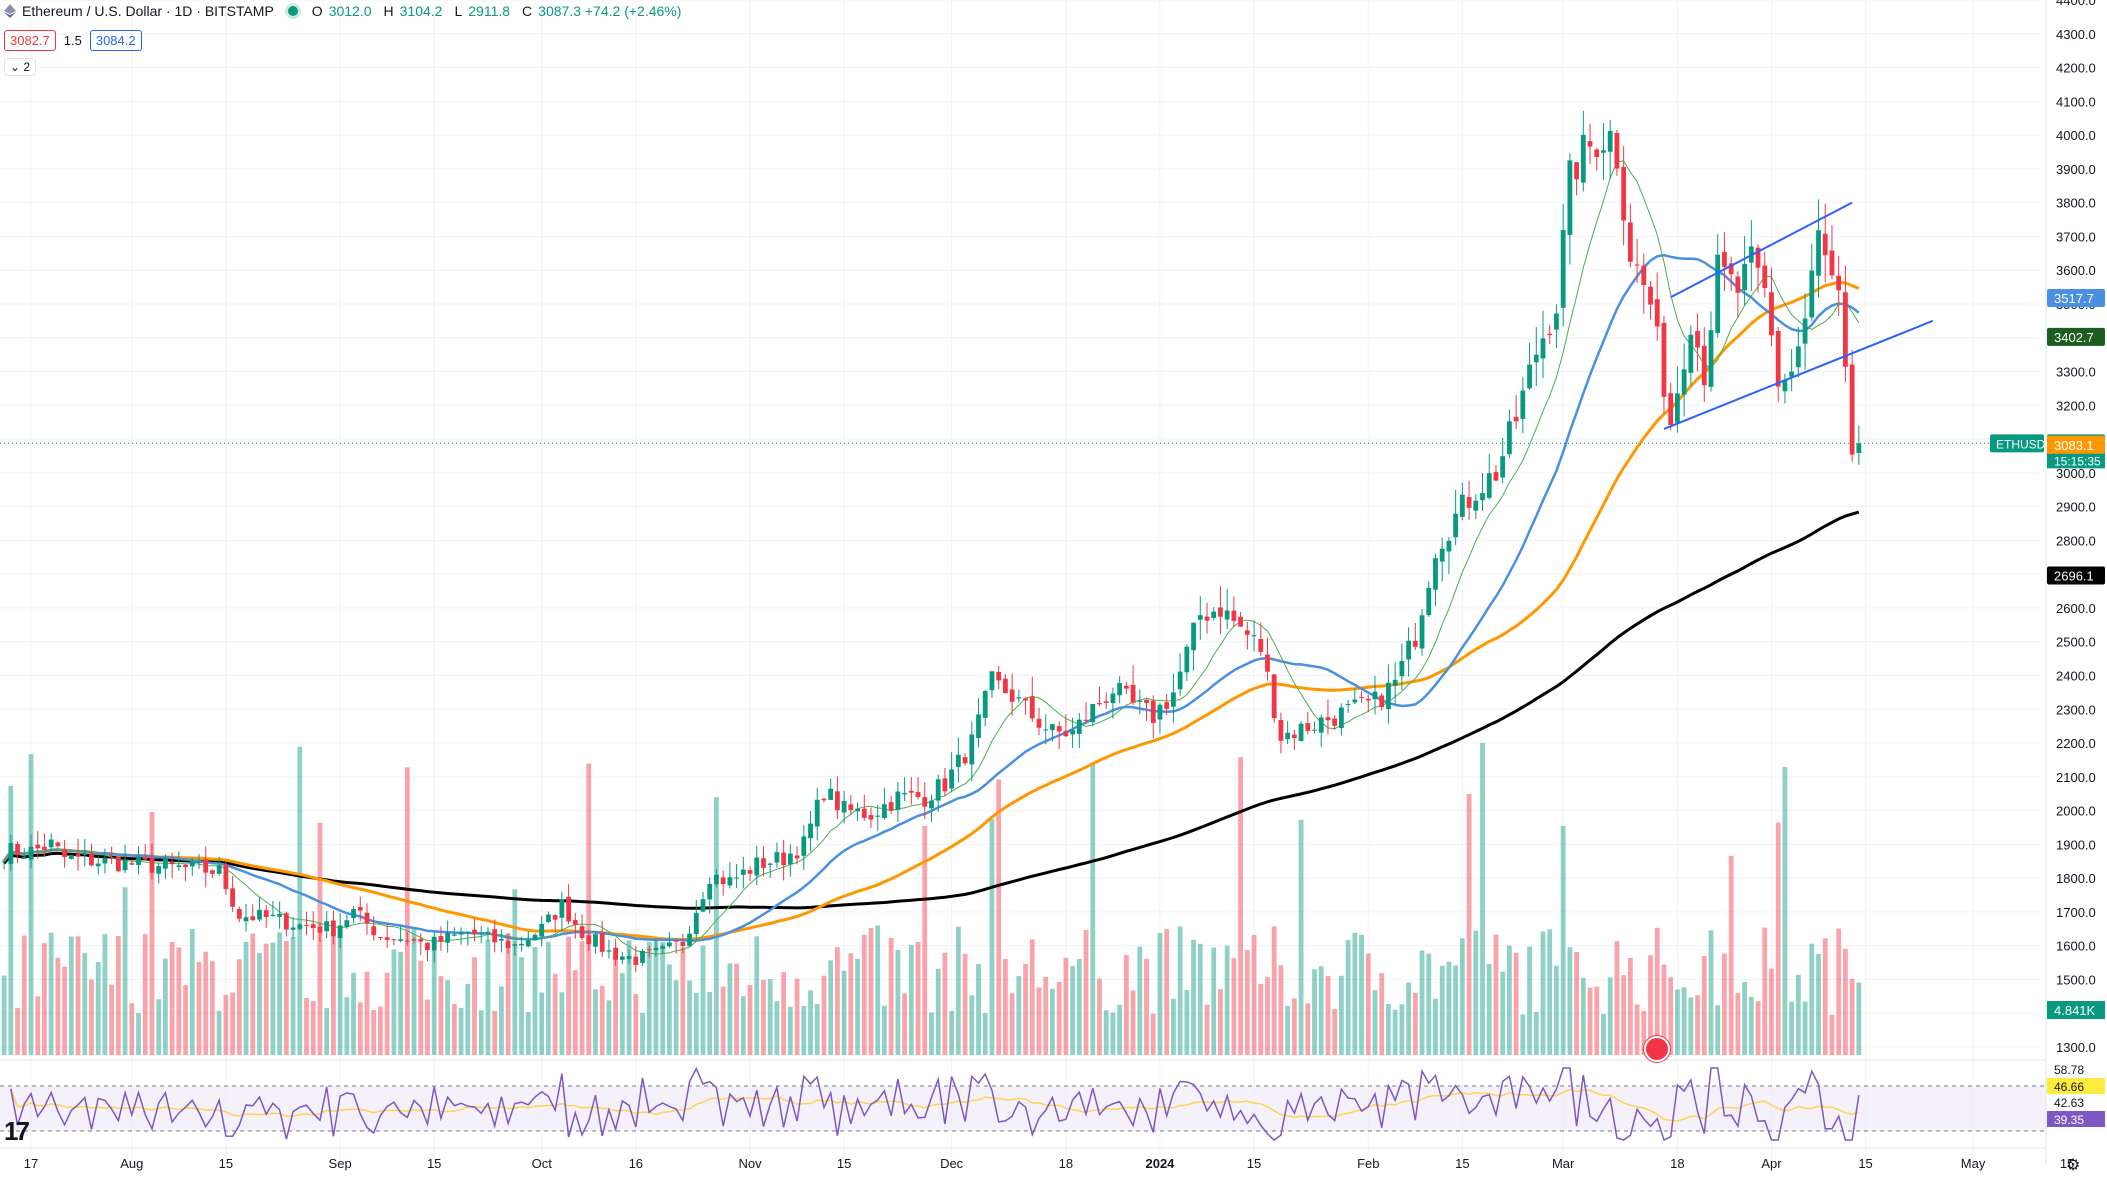 The height and width of the screenshot is (1178, 2107). I want to click on y-tick-label: 2200.0, so click(2076, 743).